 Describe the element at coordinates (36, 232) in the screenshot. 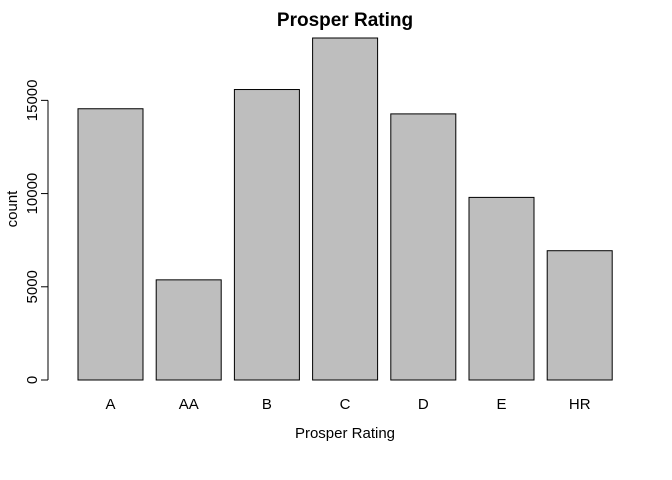

I see `y-axis: 0 5000 10000 15000` at that location.